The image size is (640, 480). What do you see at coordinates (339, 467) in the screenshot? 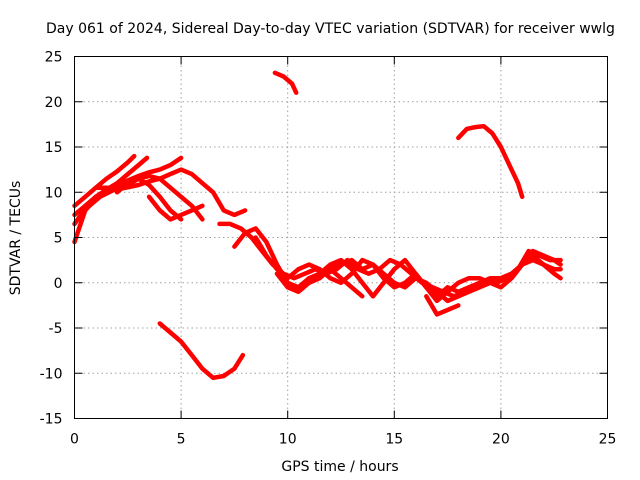
I see `x-axis-label: GPS time / hours` at bounding box center [339, 467].